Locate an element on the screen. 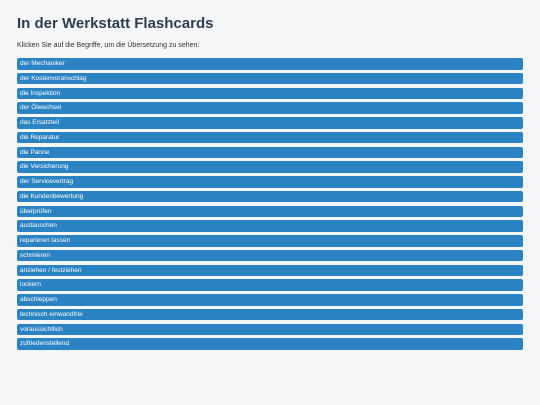 This screenshot has height=405, width=540. flashcard-technisch-einwandfrei: technisch einwandfrei is located at coordinates (270, 314).